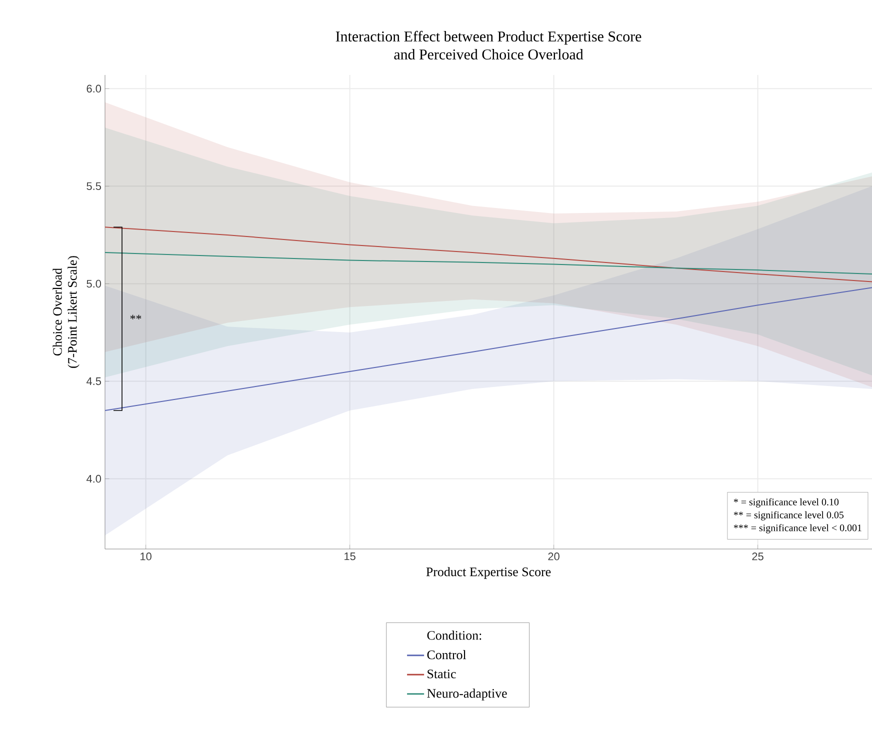  I want to click on x-tick-label: 20, so click(554, 556).